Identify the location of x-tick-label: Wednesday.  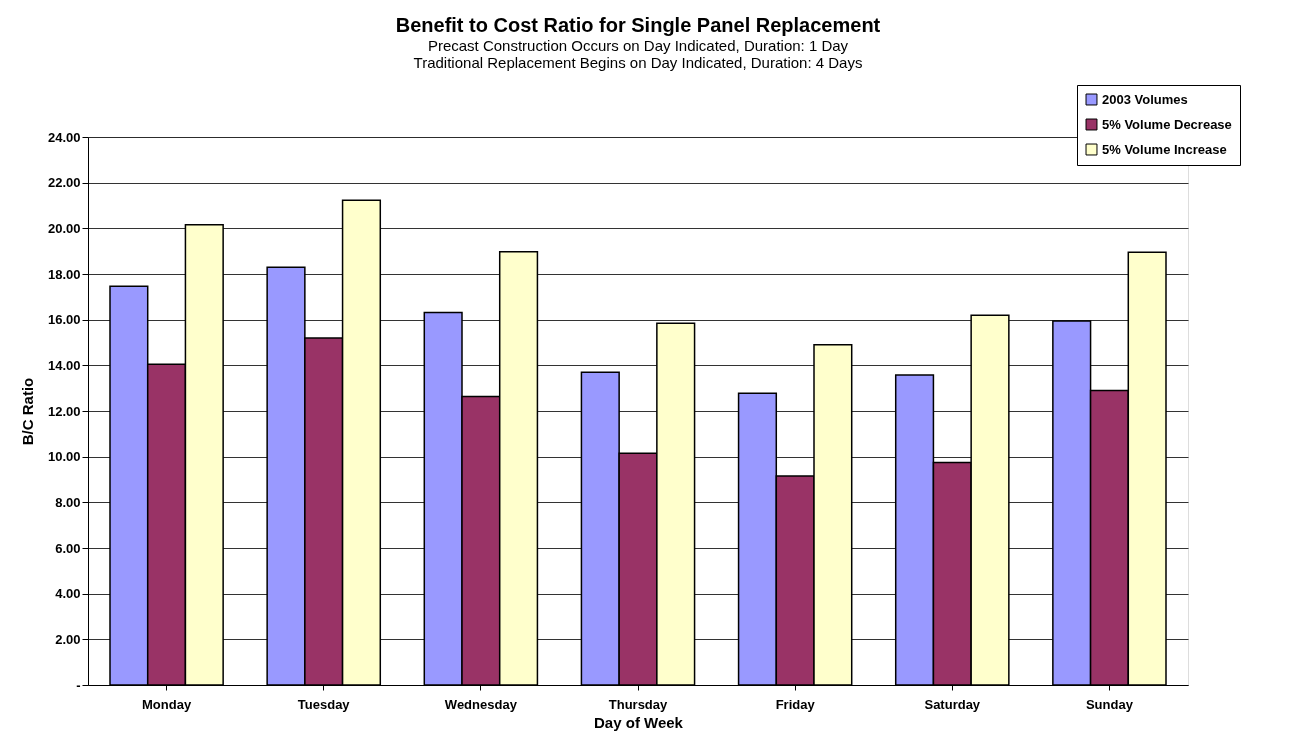
(481, 704).